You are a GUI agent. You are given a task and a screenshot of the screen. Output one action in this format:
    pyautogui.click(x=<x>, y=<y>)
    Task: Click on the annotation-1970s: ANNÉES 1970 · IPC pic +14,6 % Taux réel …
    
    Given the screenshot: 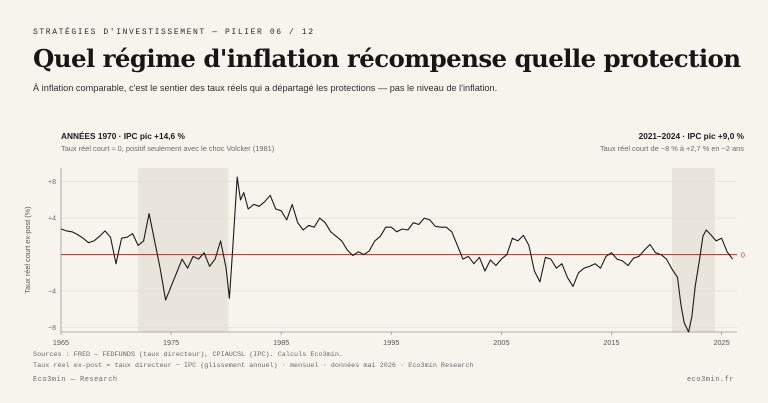 What is the action you would take?
    pyautogui.click(x=167, y=142)
    